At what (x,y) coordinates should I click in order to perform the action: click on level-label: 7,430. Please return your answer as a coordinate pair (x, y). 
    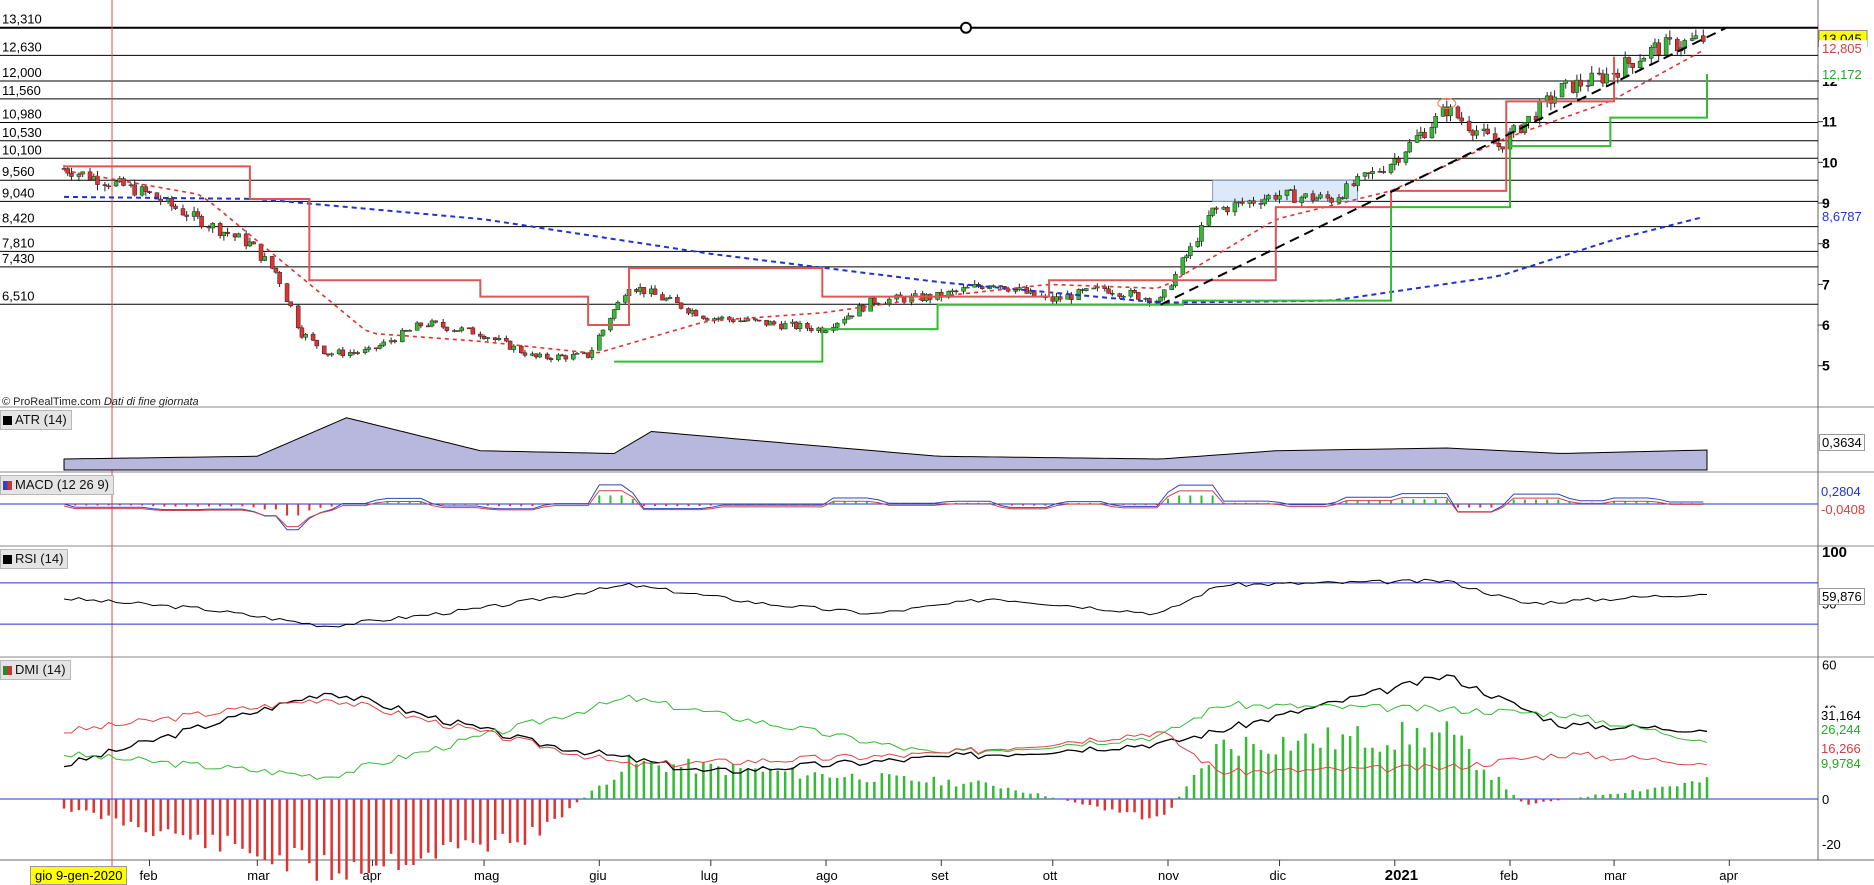
    Looking at the image, I should click on (18, 258).